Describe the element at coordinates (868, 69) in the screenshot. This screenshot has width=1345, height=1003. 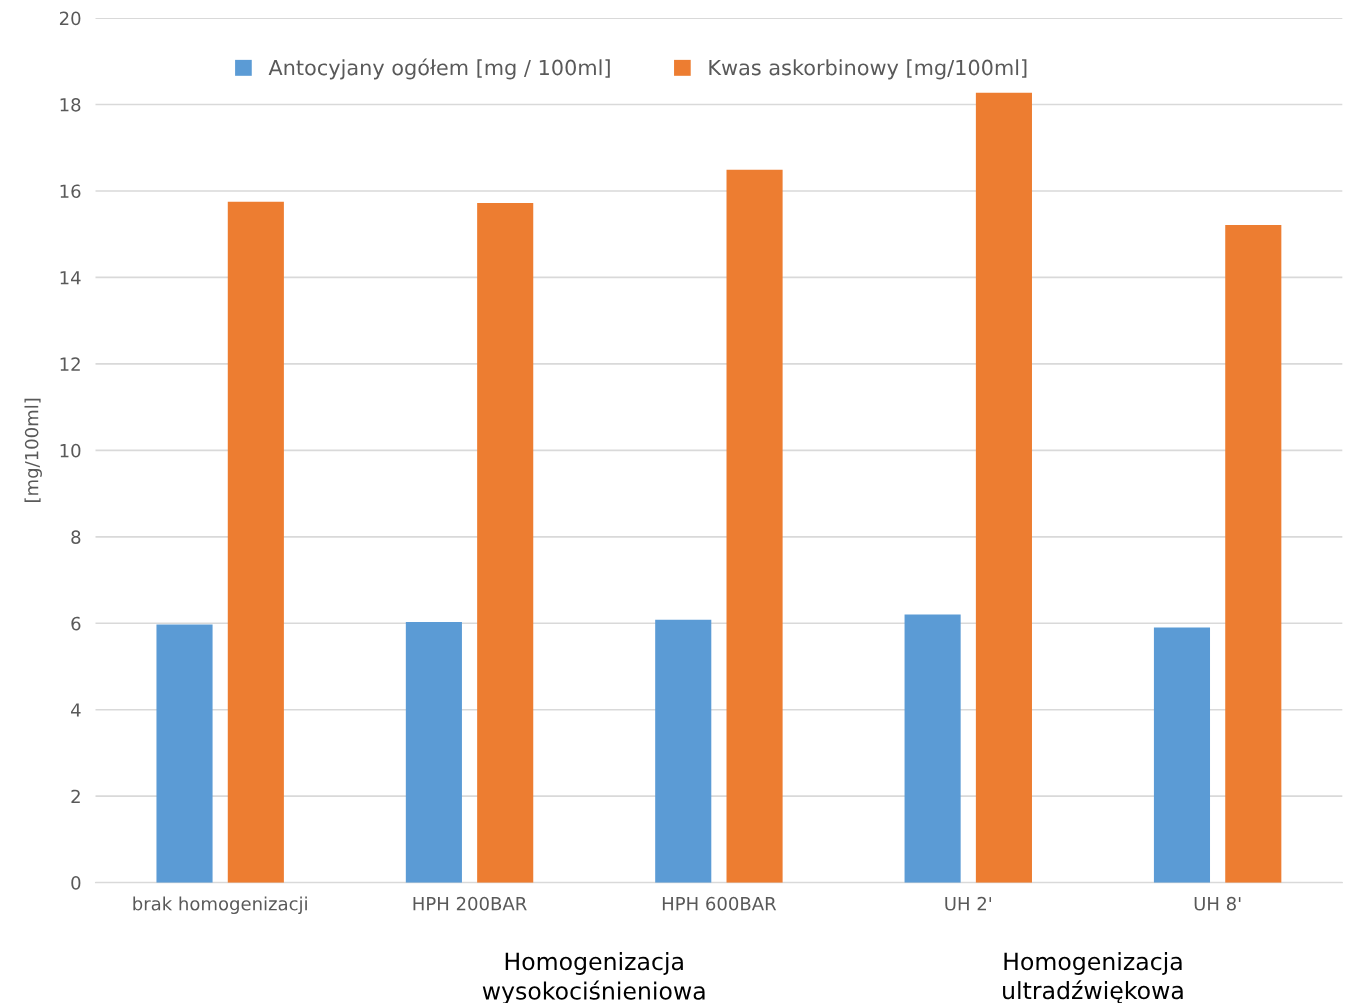
I see `legend-label: Kwas askorbinowy [mg/100ml]` at that location.